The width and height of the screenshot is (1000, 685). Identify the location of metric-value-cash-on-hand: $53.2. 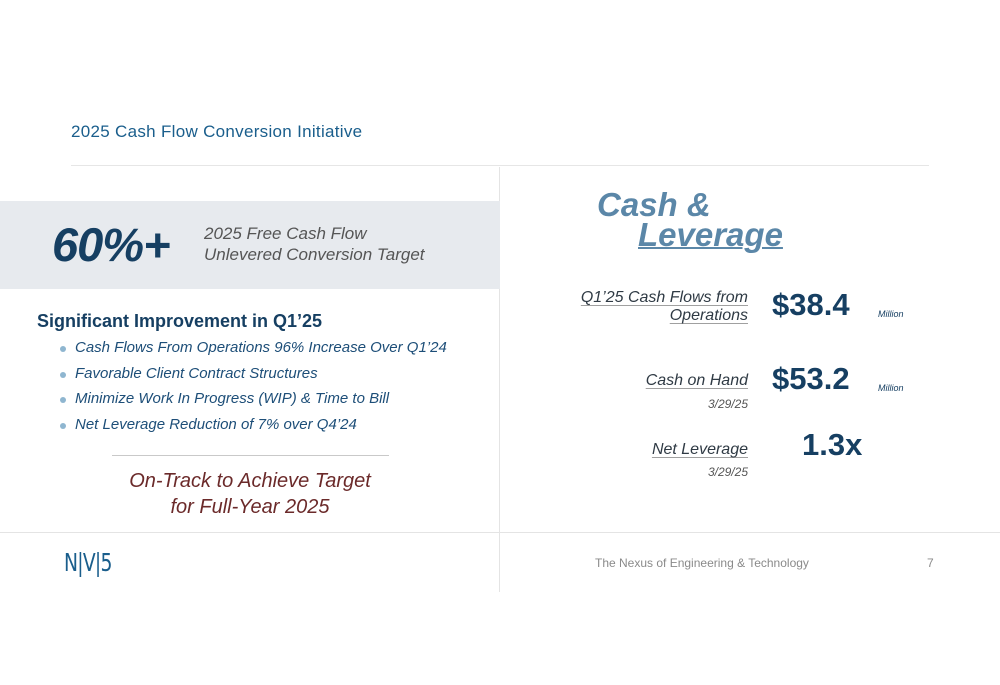
(811, 378).